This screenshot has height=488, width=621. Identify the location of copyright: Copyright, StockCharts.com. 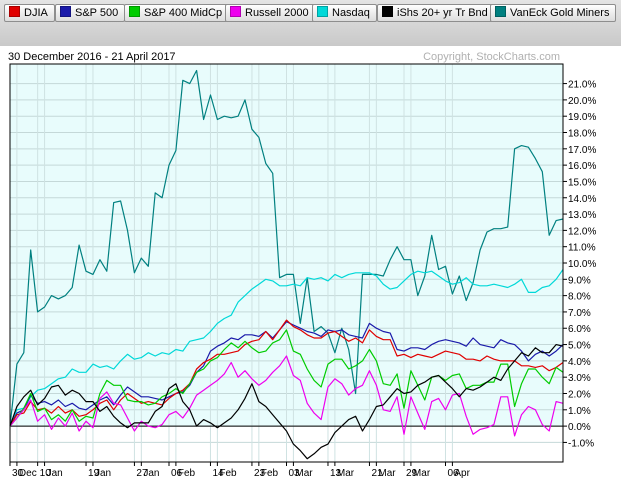
(491, 57).